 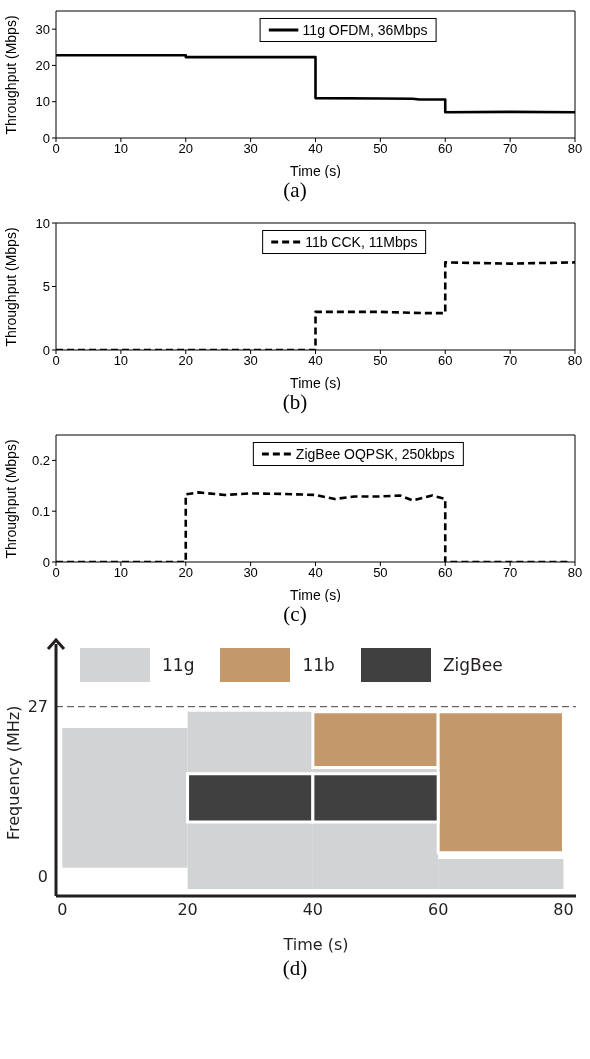 What do you see at coordinates (13, 772) in the screenshot?
I see `y-axis-title: Frequency (MHz)` at bounding box center [13, 772].